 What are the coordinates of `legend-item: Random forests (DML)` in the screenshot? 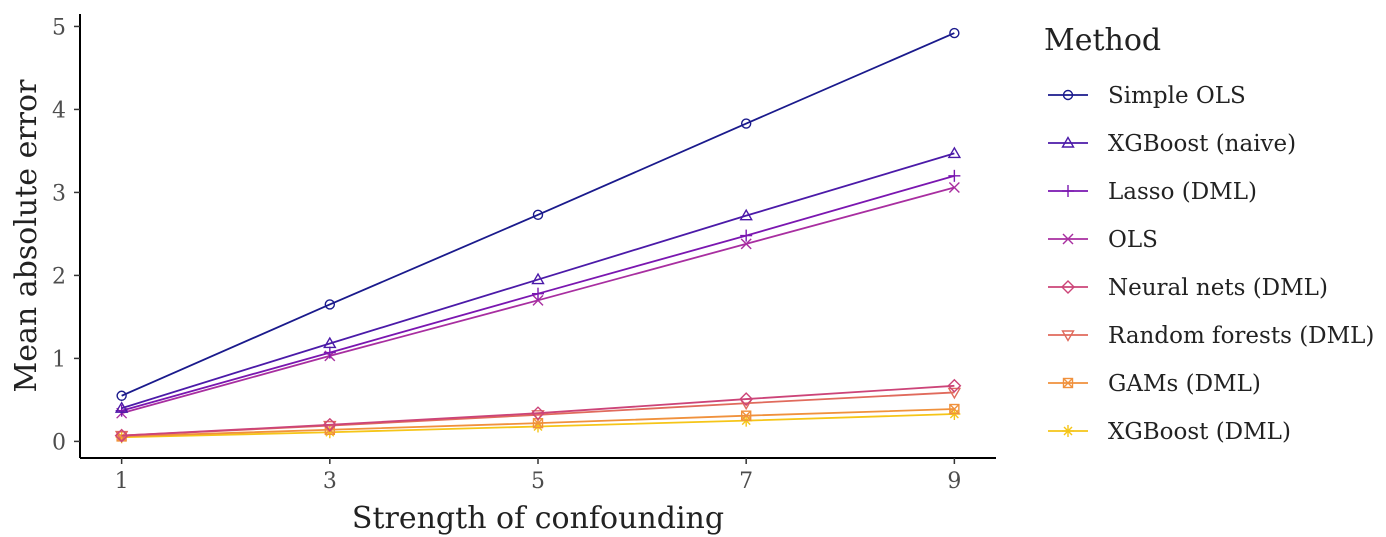 It's located at (1211, 336).